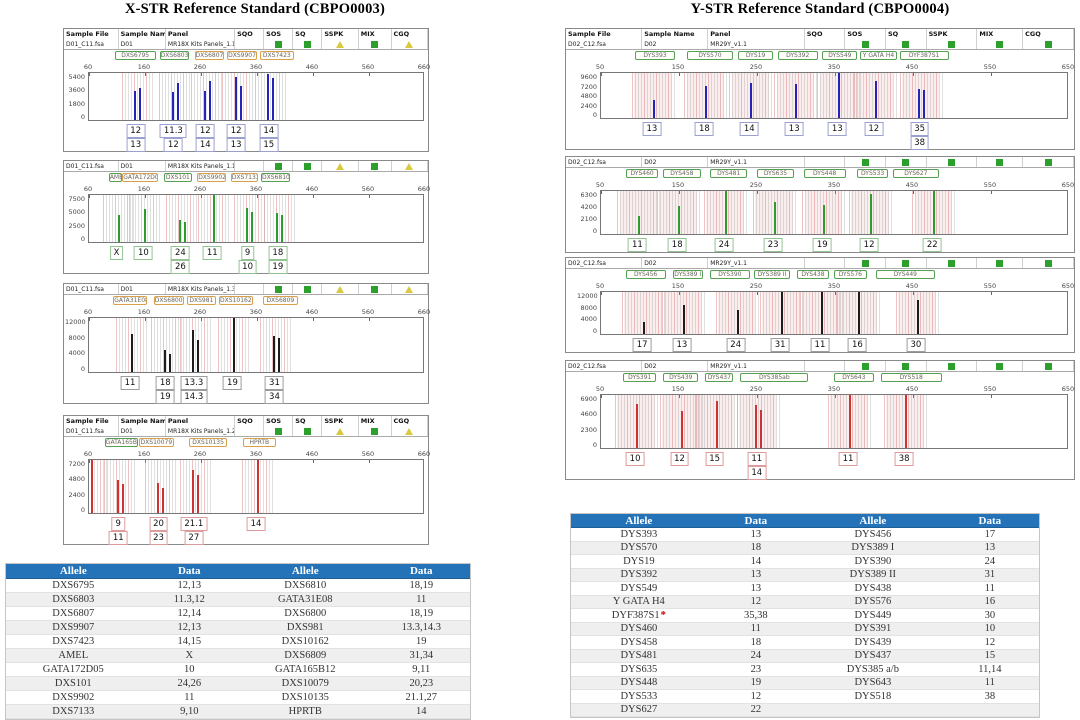  What do you see at coordinates (678, 67) in the screenshot?
I see `x-axis-tick-label: 150` at bounding box center [678, 67].